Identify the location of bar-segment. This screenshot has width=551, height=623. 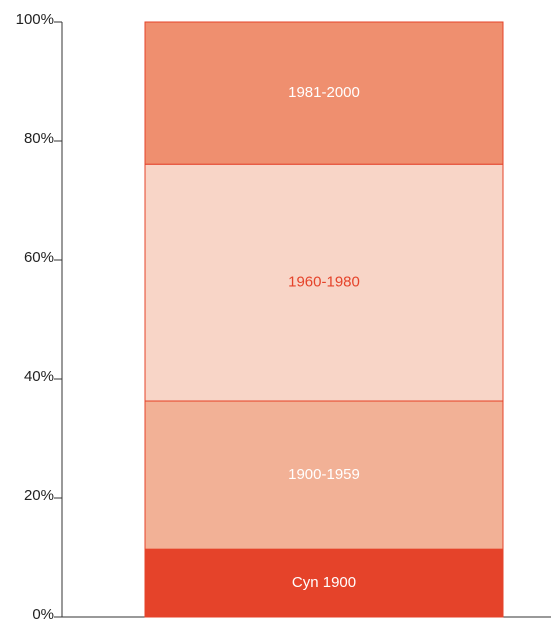
(324, 583).